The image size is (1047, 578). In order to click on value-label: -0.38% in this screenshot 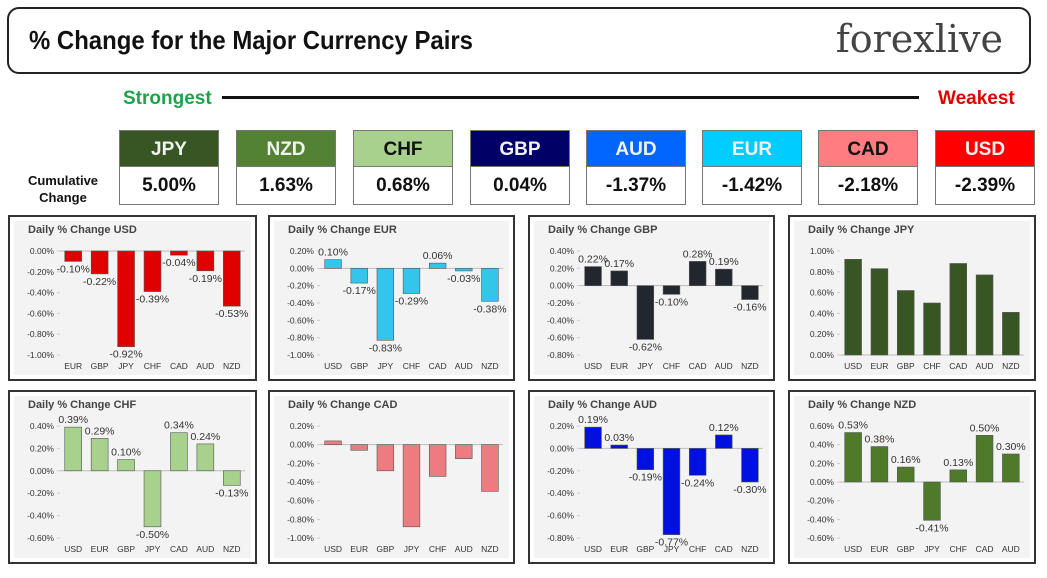, I will do `click(489, 309)`.